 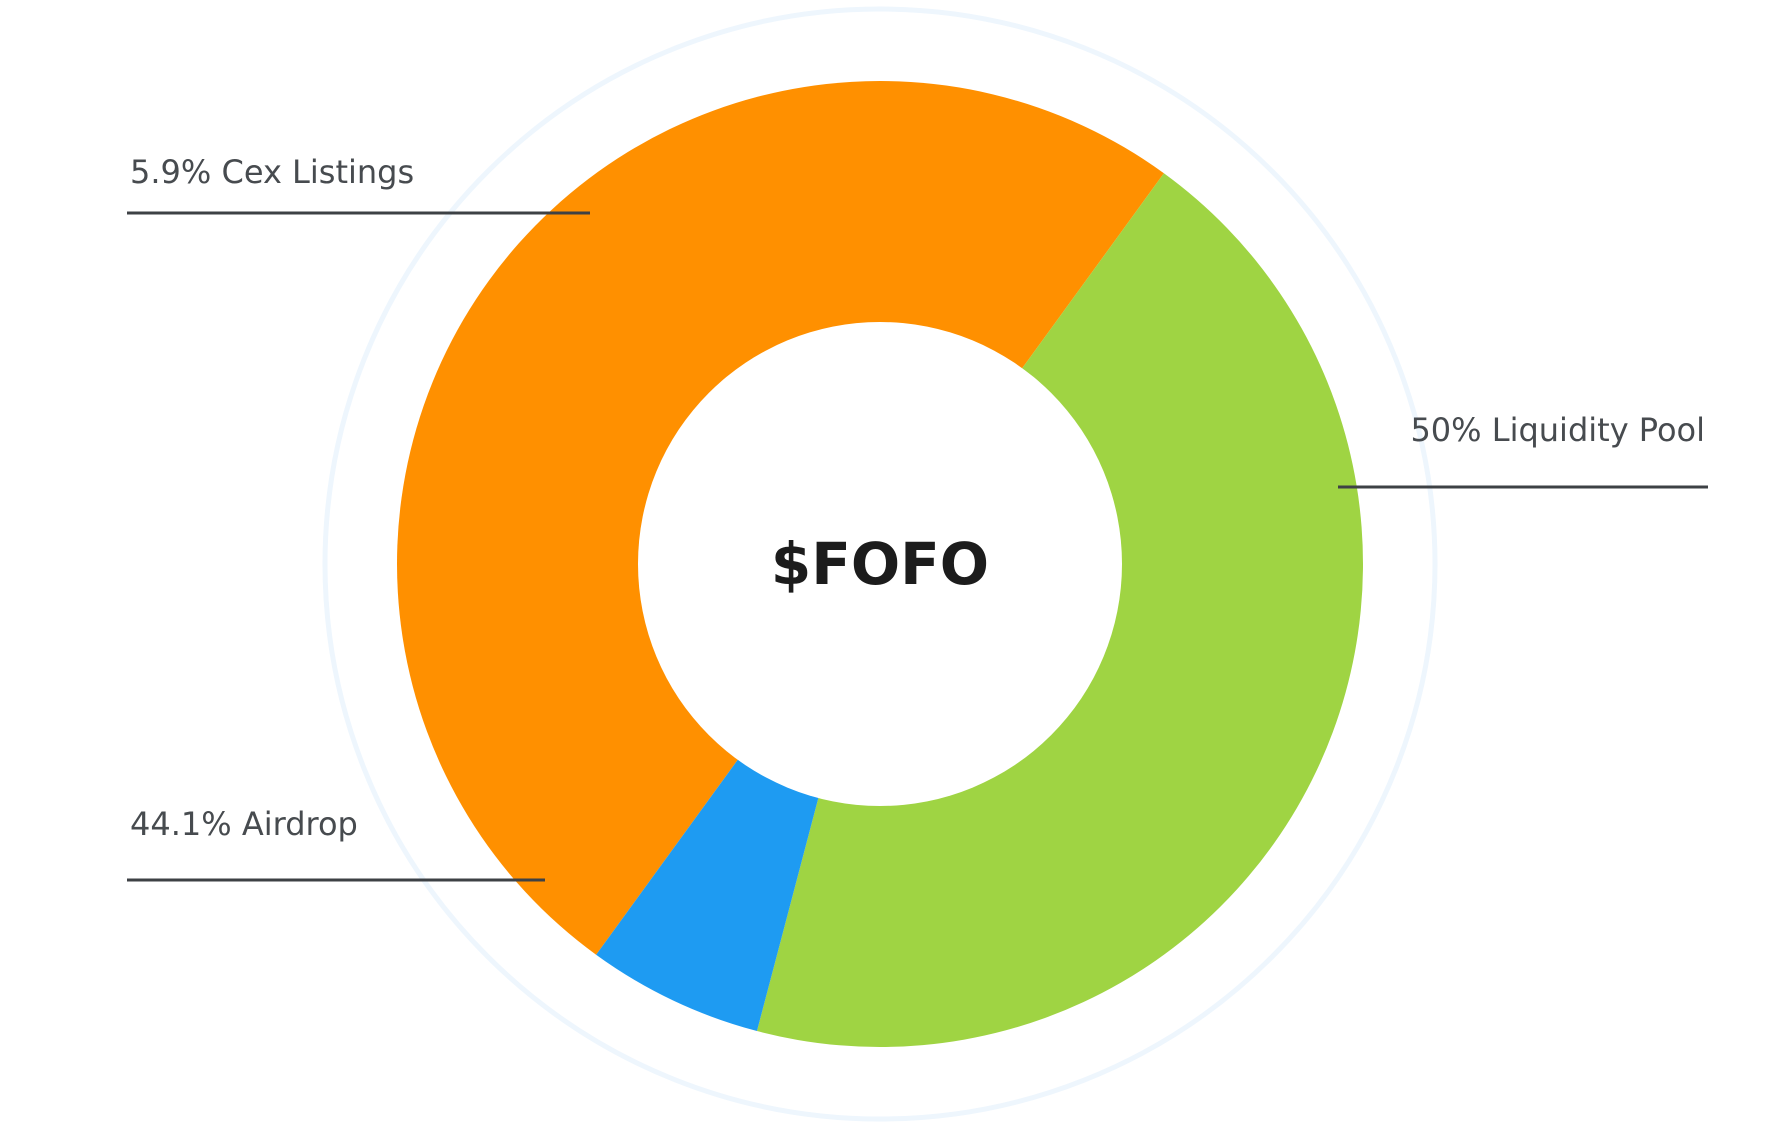 What do you see at coordinates (244, 824) in the screenshot?
I see `label-airdrop: 44.1% Airdrop` at bounding box center [244, 824].